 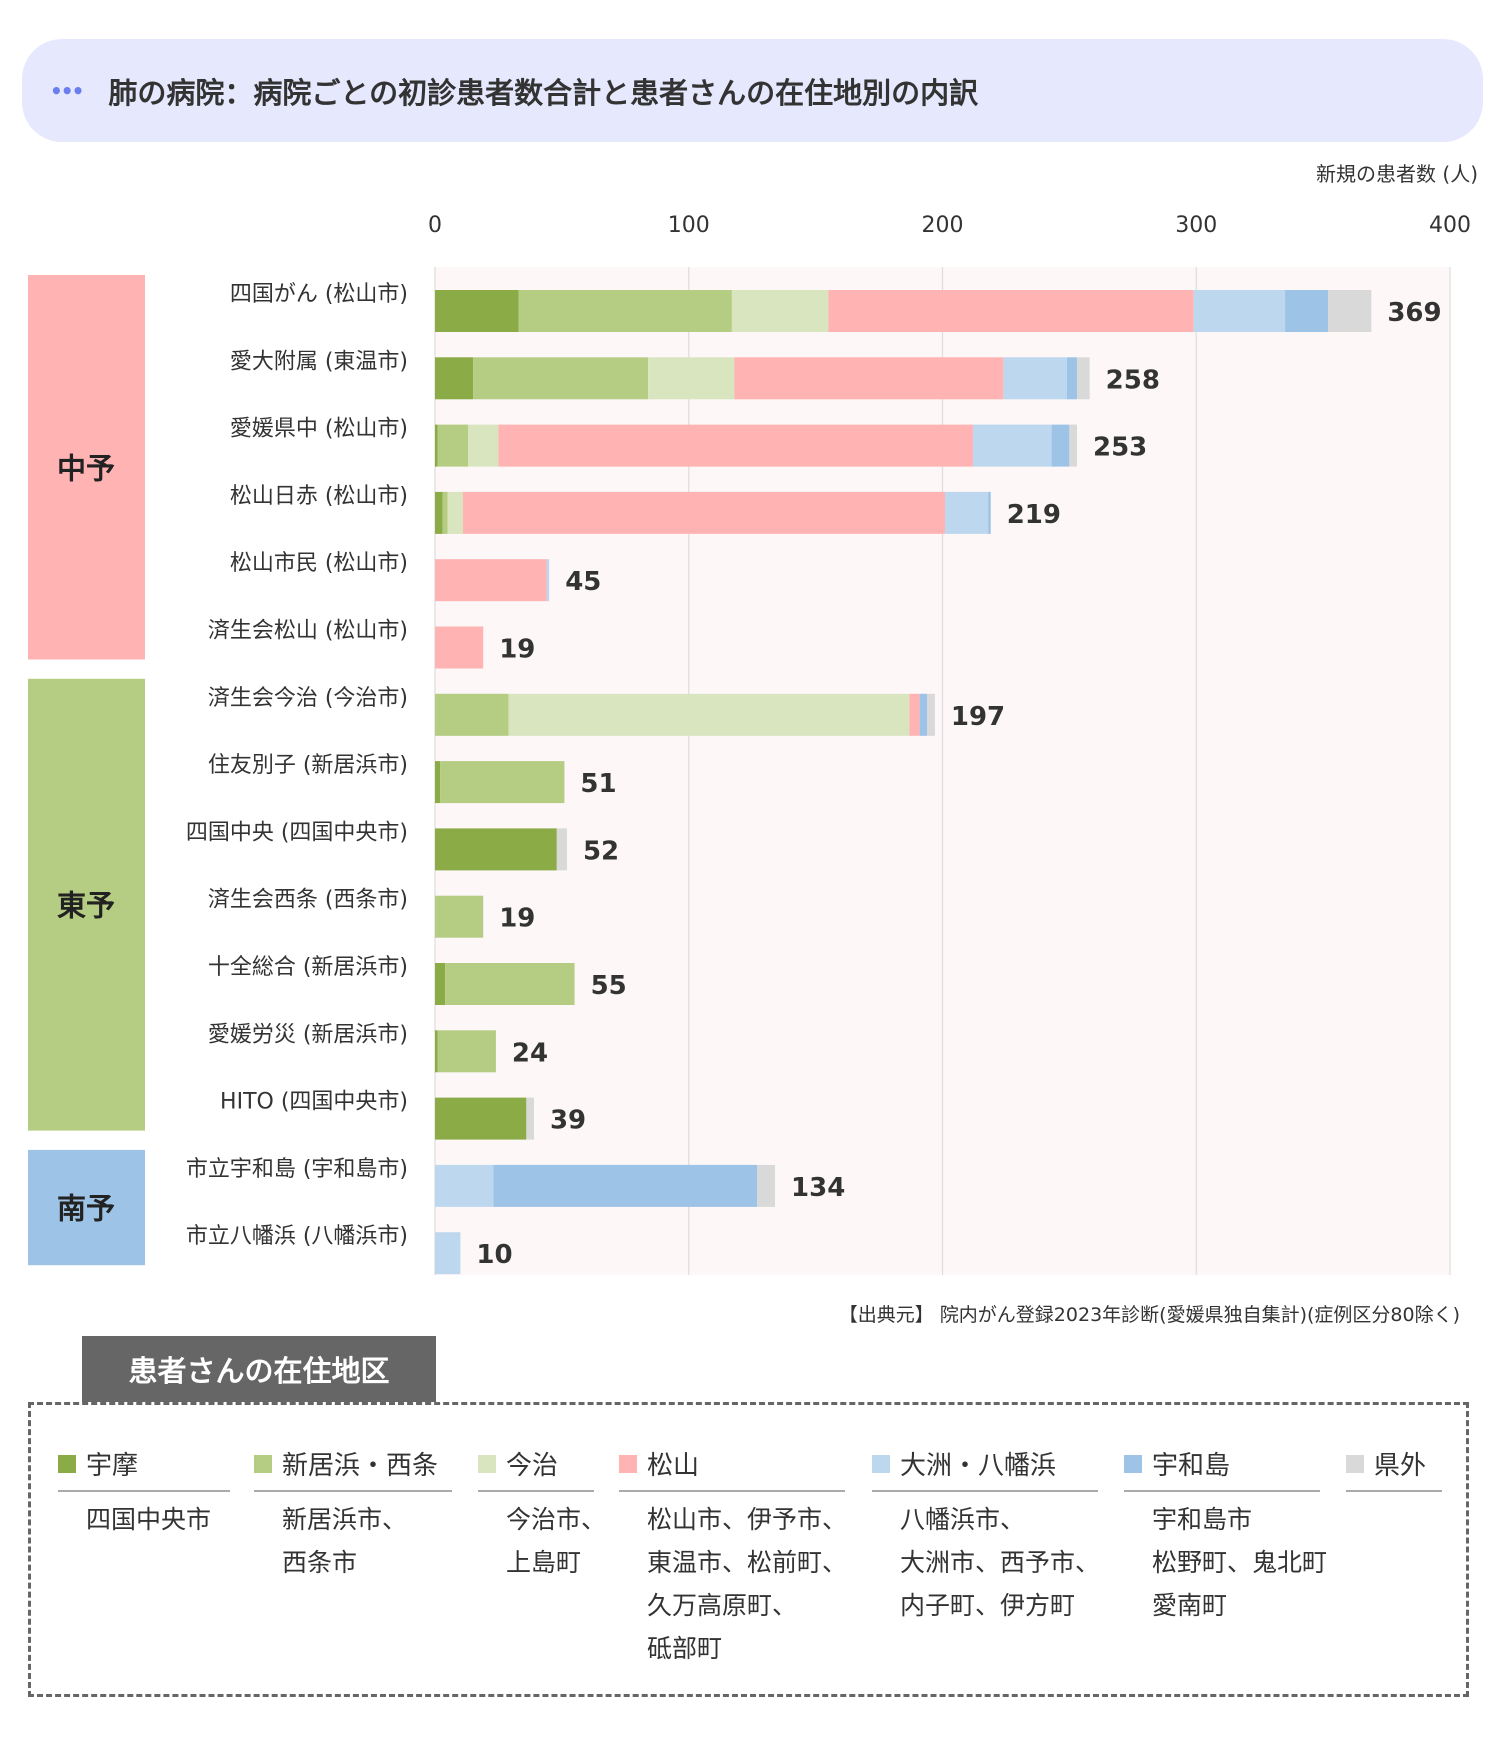 I want to click on more-dots-icon: •••, so click(x=67, y=90).